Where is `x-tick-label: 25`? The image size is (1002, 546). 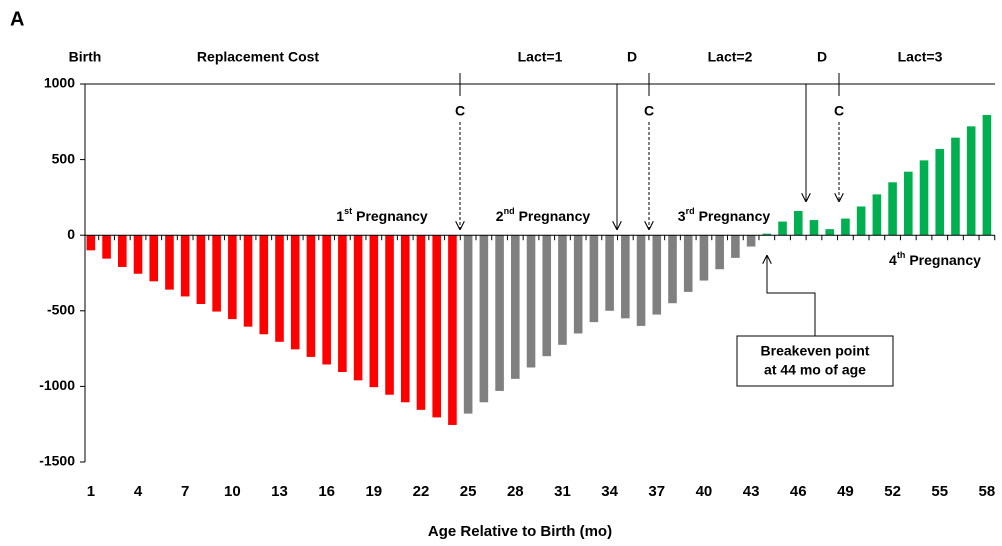
x-tick-label: 25 is located at coordinates (468, 491).